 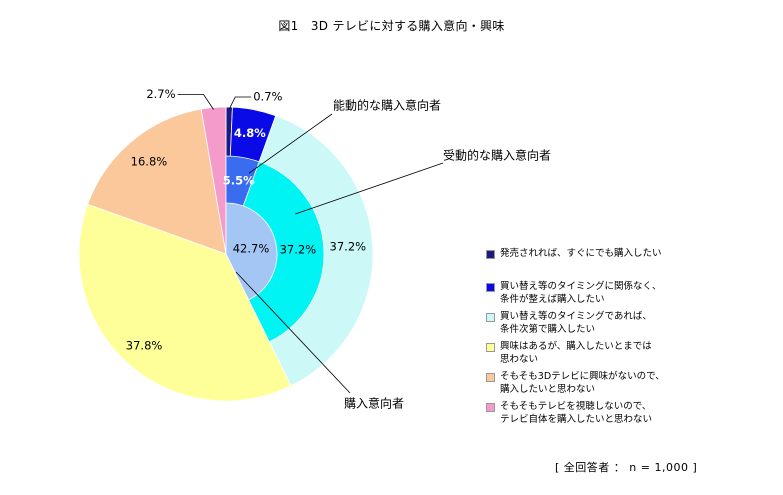 I want to click on value-label-42-7: 42.7%, so click(x=251, y=249).